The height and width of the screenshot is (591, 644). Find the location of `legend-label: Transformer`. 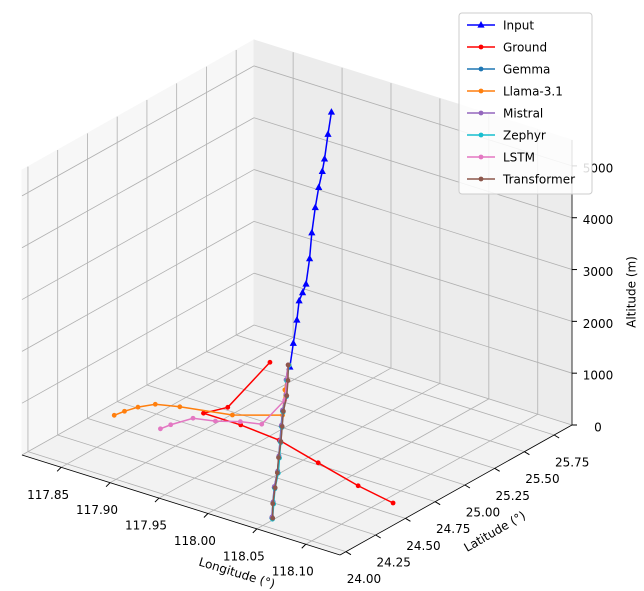

legend-label: Transformer is located at coordinates (538, 180).